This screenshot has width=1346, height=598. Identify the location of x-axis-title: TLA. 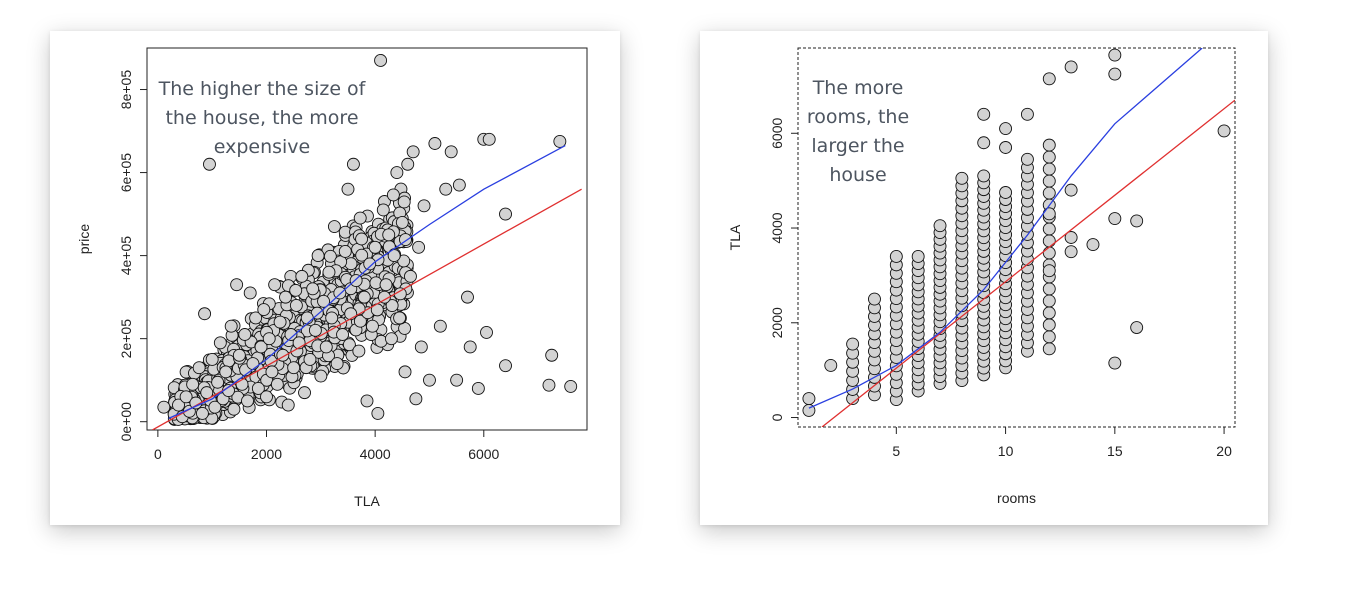
(367, 501).